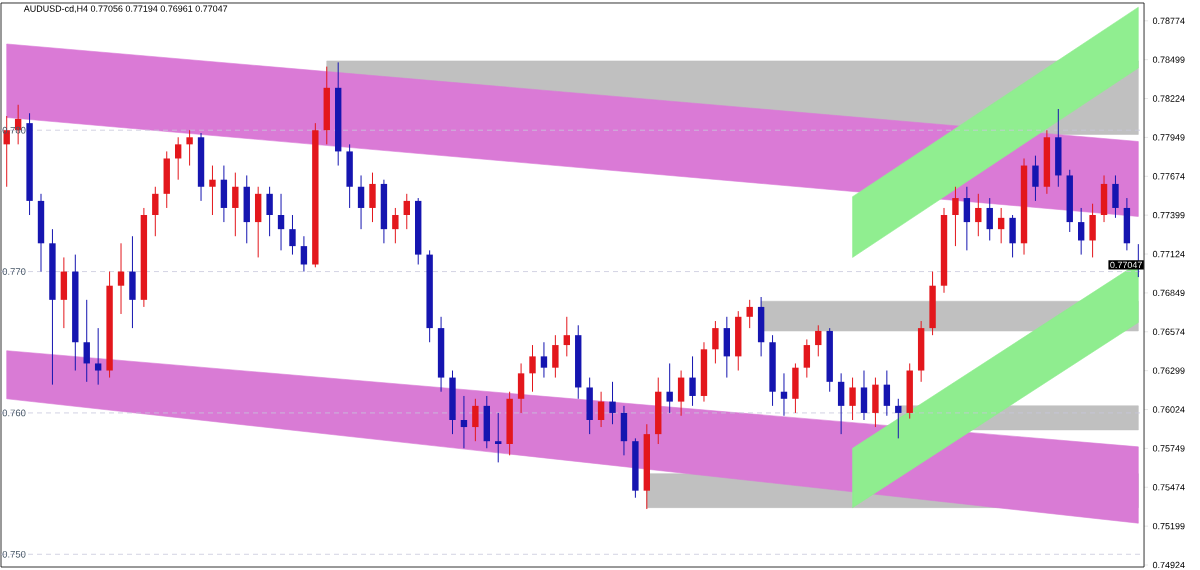 This screenshot has height=570, width=1200. Describe the element at coordinates (1168, 98) in the screenshot. I see `y-tick-label: 0.78224` at that location.